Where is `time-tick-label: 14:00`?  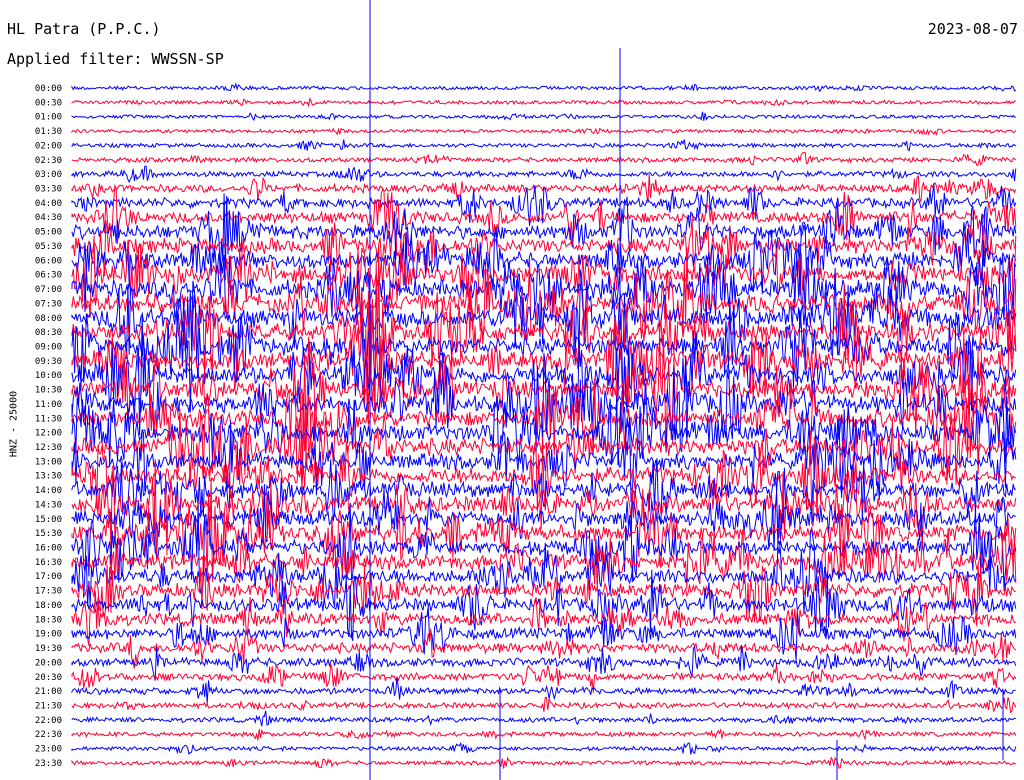
time-tick-label: 14:00 is located at coordinates (48, 491).